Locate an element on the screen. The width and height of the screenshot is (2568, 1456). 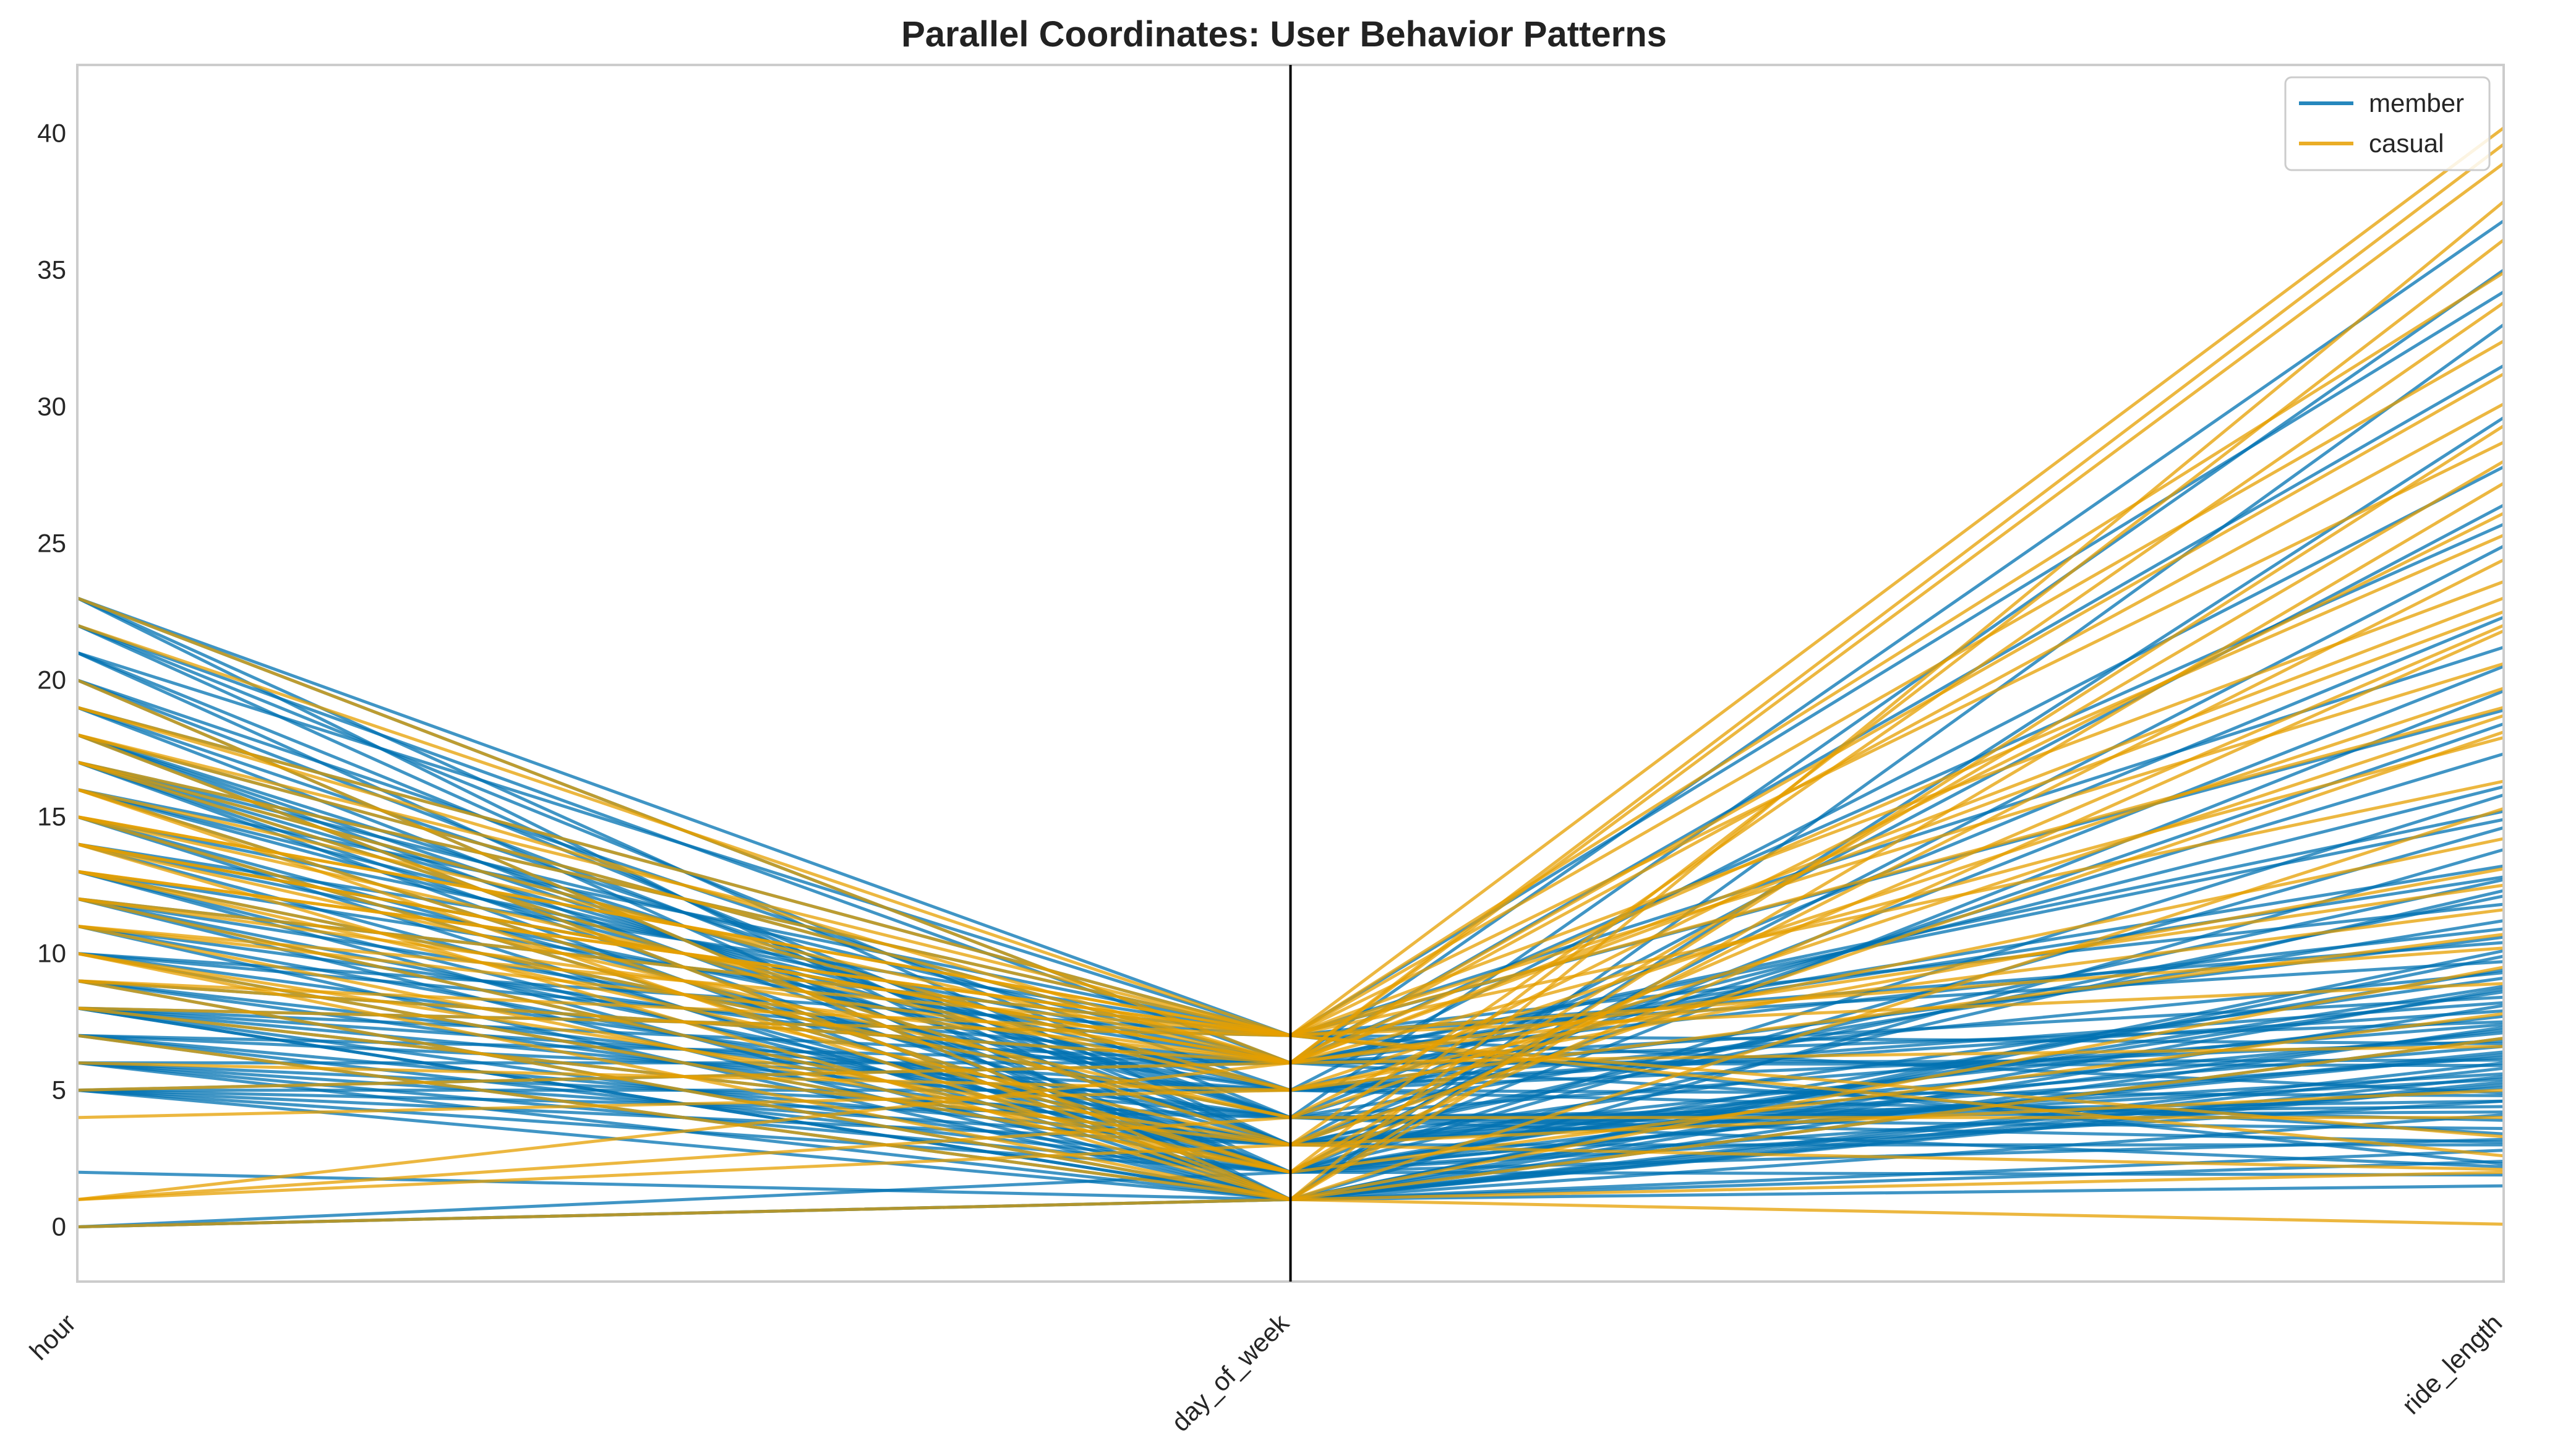
legend: member casual is located at coordinates (2387, 123).